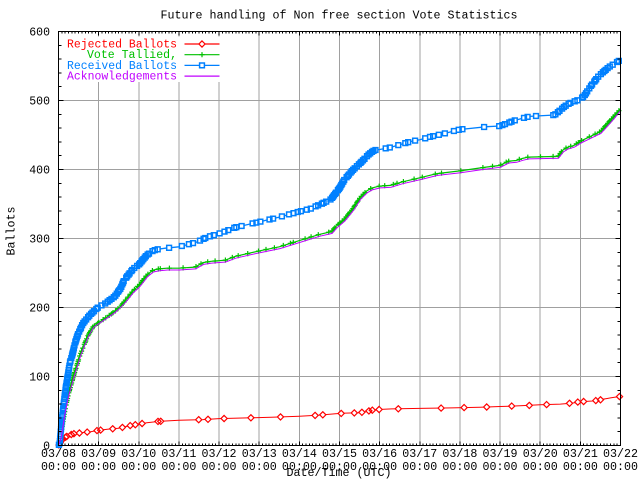 The width and height of the screenshot is (640, 480). I want to click on svg-text: 100, so click(39, 378).